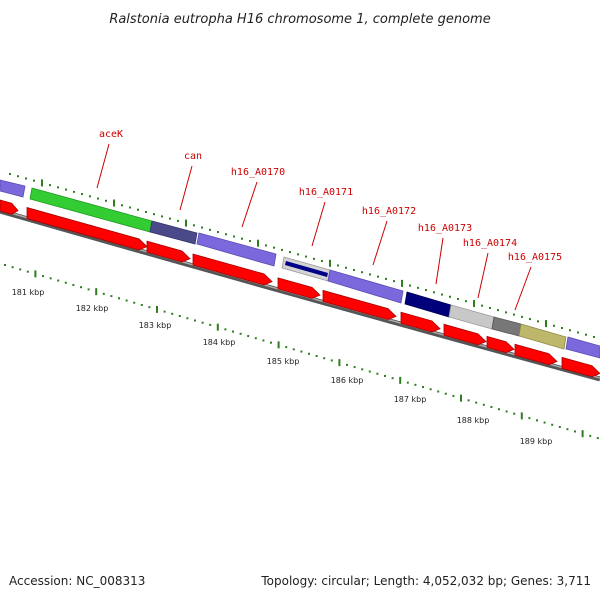  I want to click on gene-label: h16_A0170, so click(258, 172).